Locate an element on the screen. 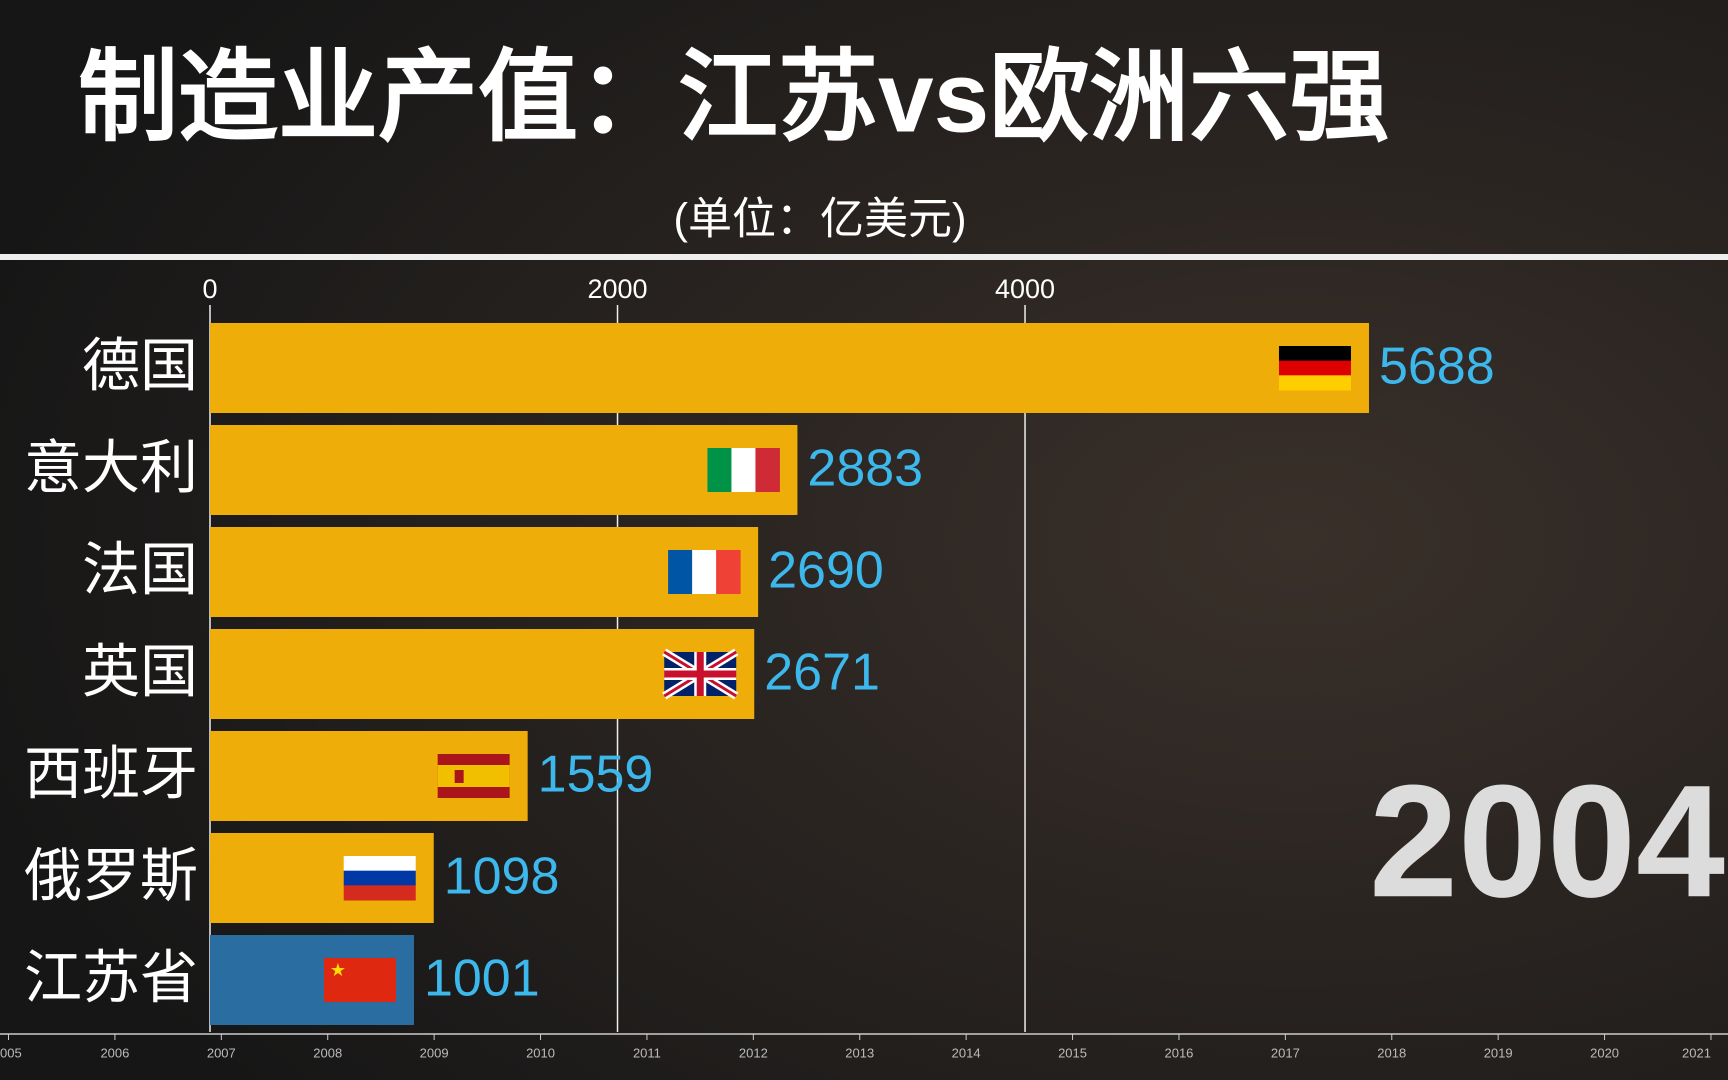 This screenshot has width=1728, height=1080. value-label: 2690 is located at coordinates (826, 571).